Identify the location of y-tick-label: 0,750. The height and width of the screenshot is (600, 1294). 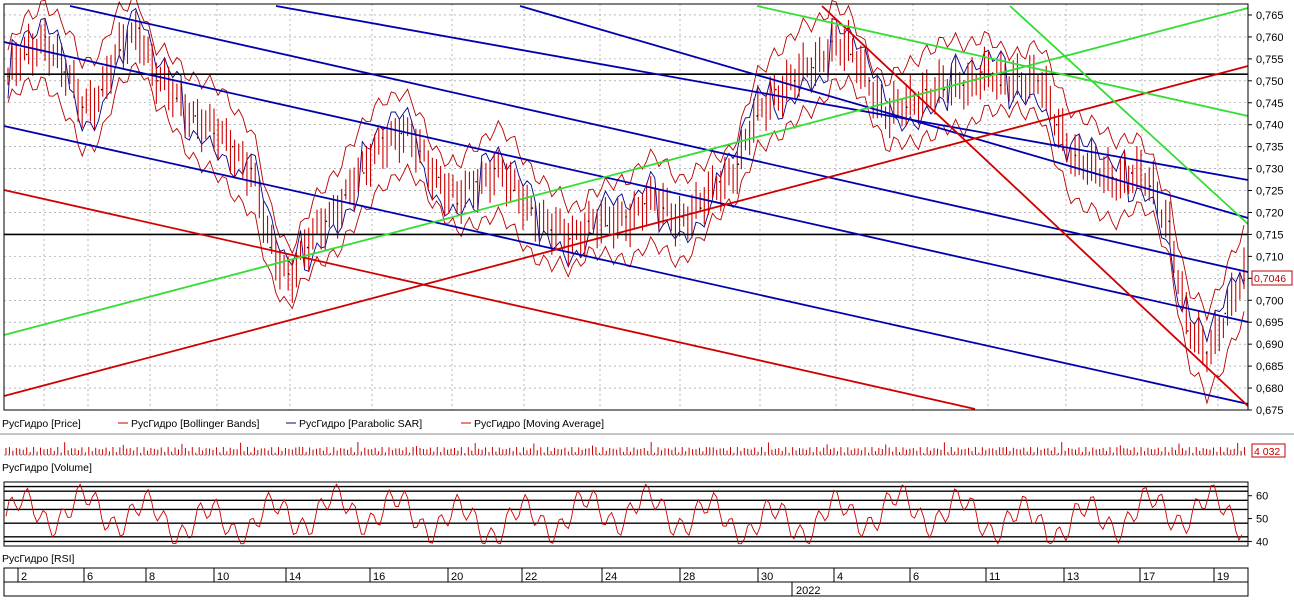
(1270, 82).